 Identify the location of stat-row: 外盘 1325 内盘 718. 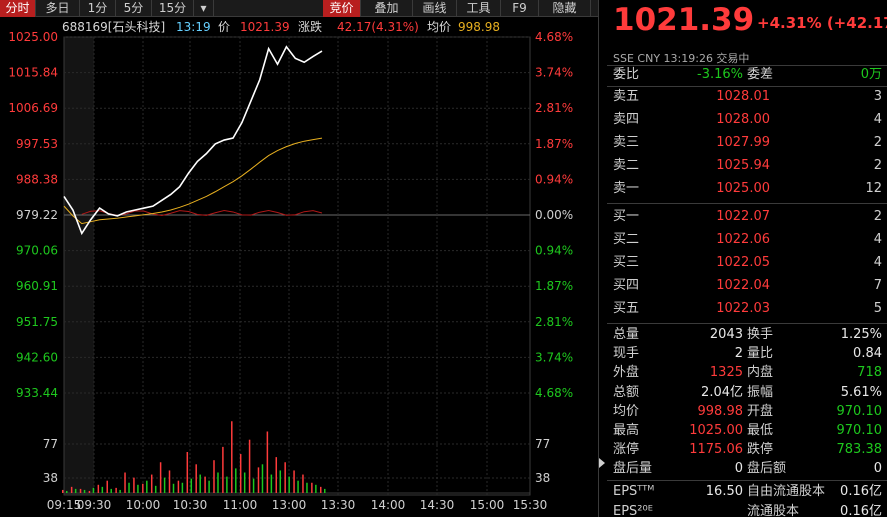
(743, 373).